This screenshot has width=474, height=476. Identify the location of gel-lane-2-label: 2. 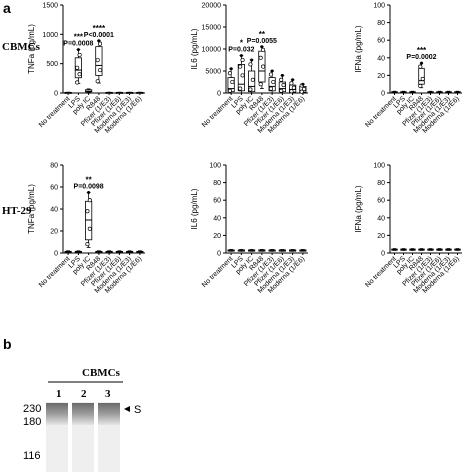
(84, 394).